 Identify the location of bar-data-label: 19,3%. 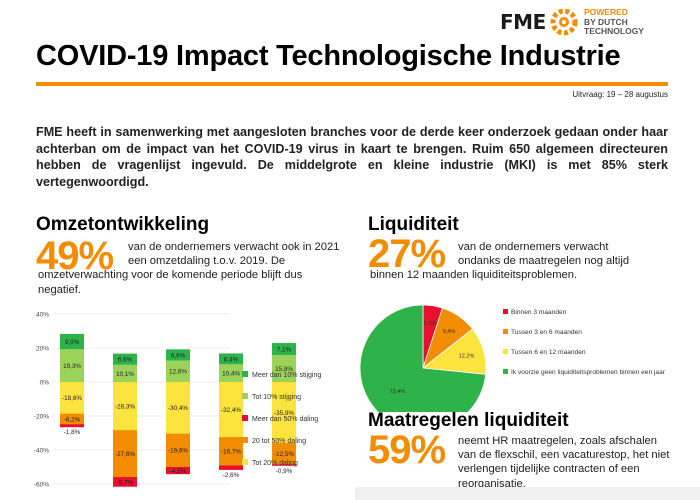
(72, 366).